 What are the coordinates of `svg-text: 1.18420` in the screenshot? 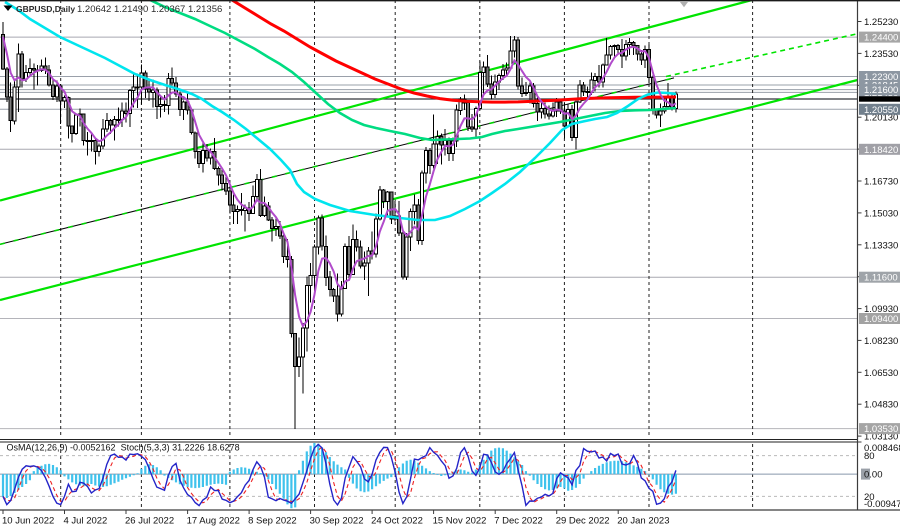 It's located at (881, 150).